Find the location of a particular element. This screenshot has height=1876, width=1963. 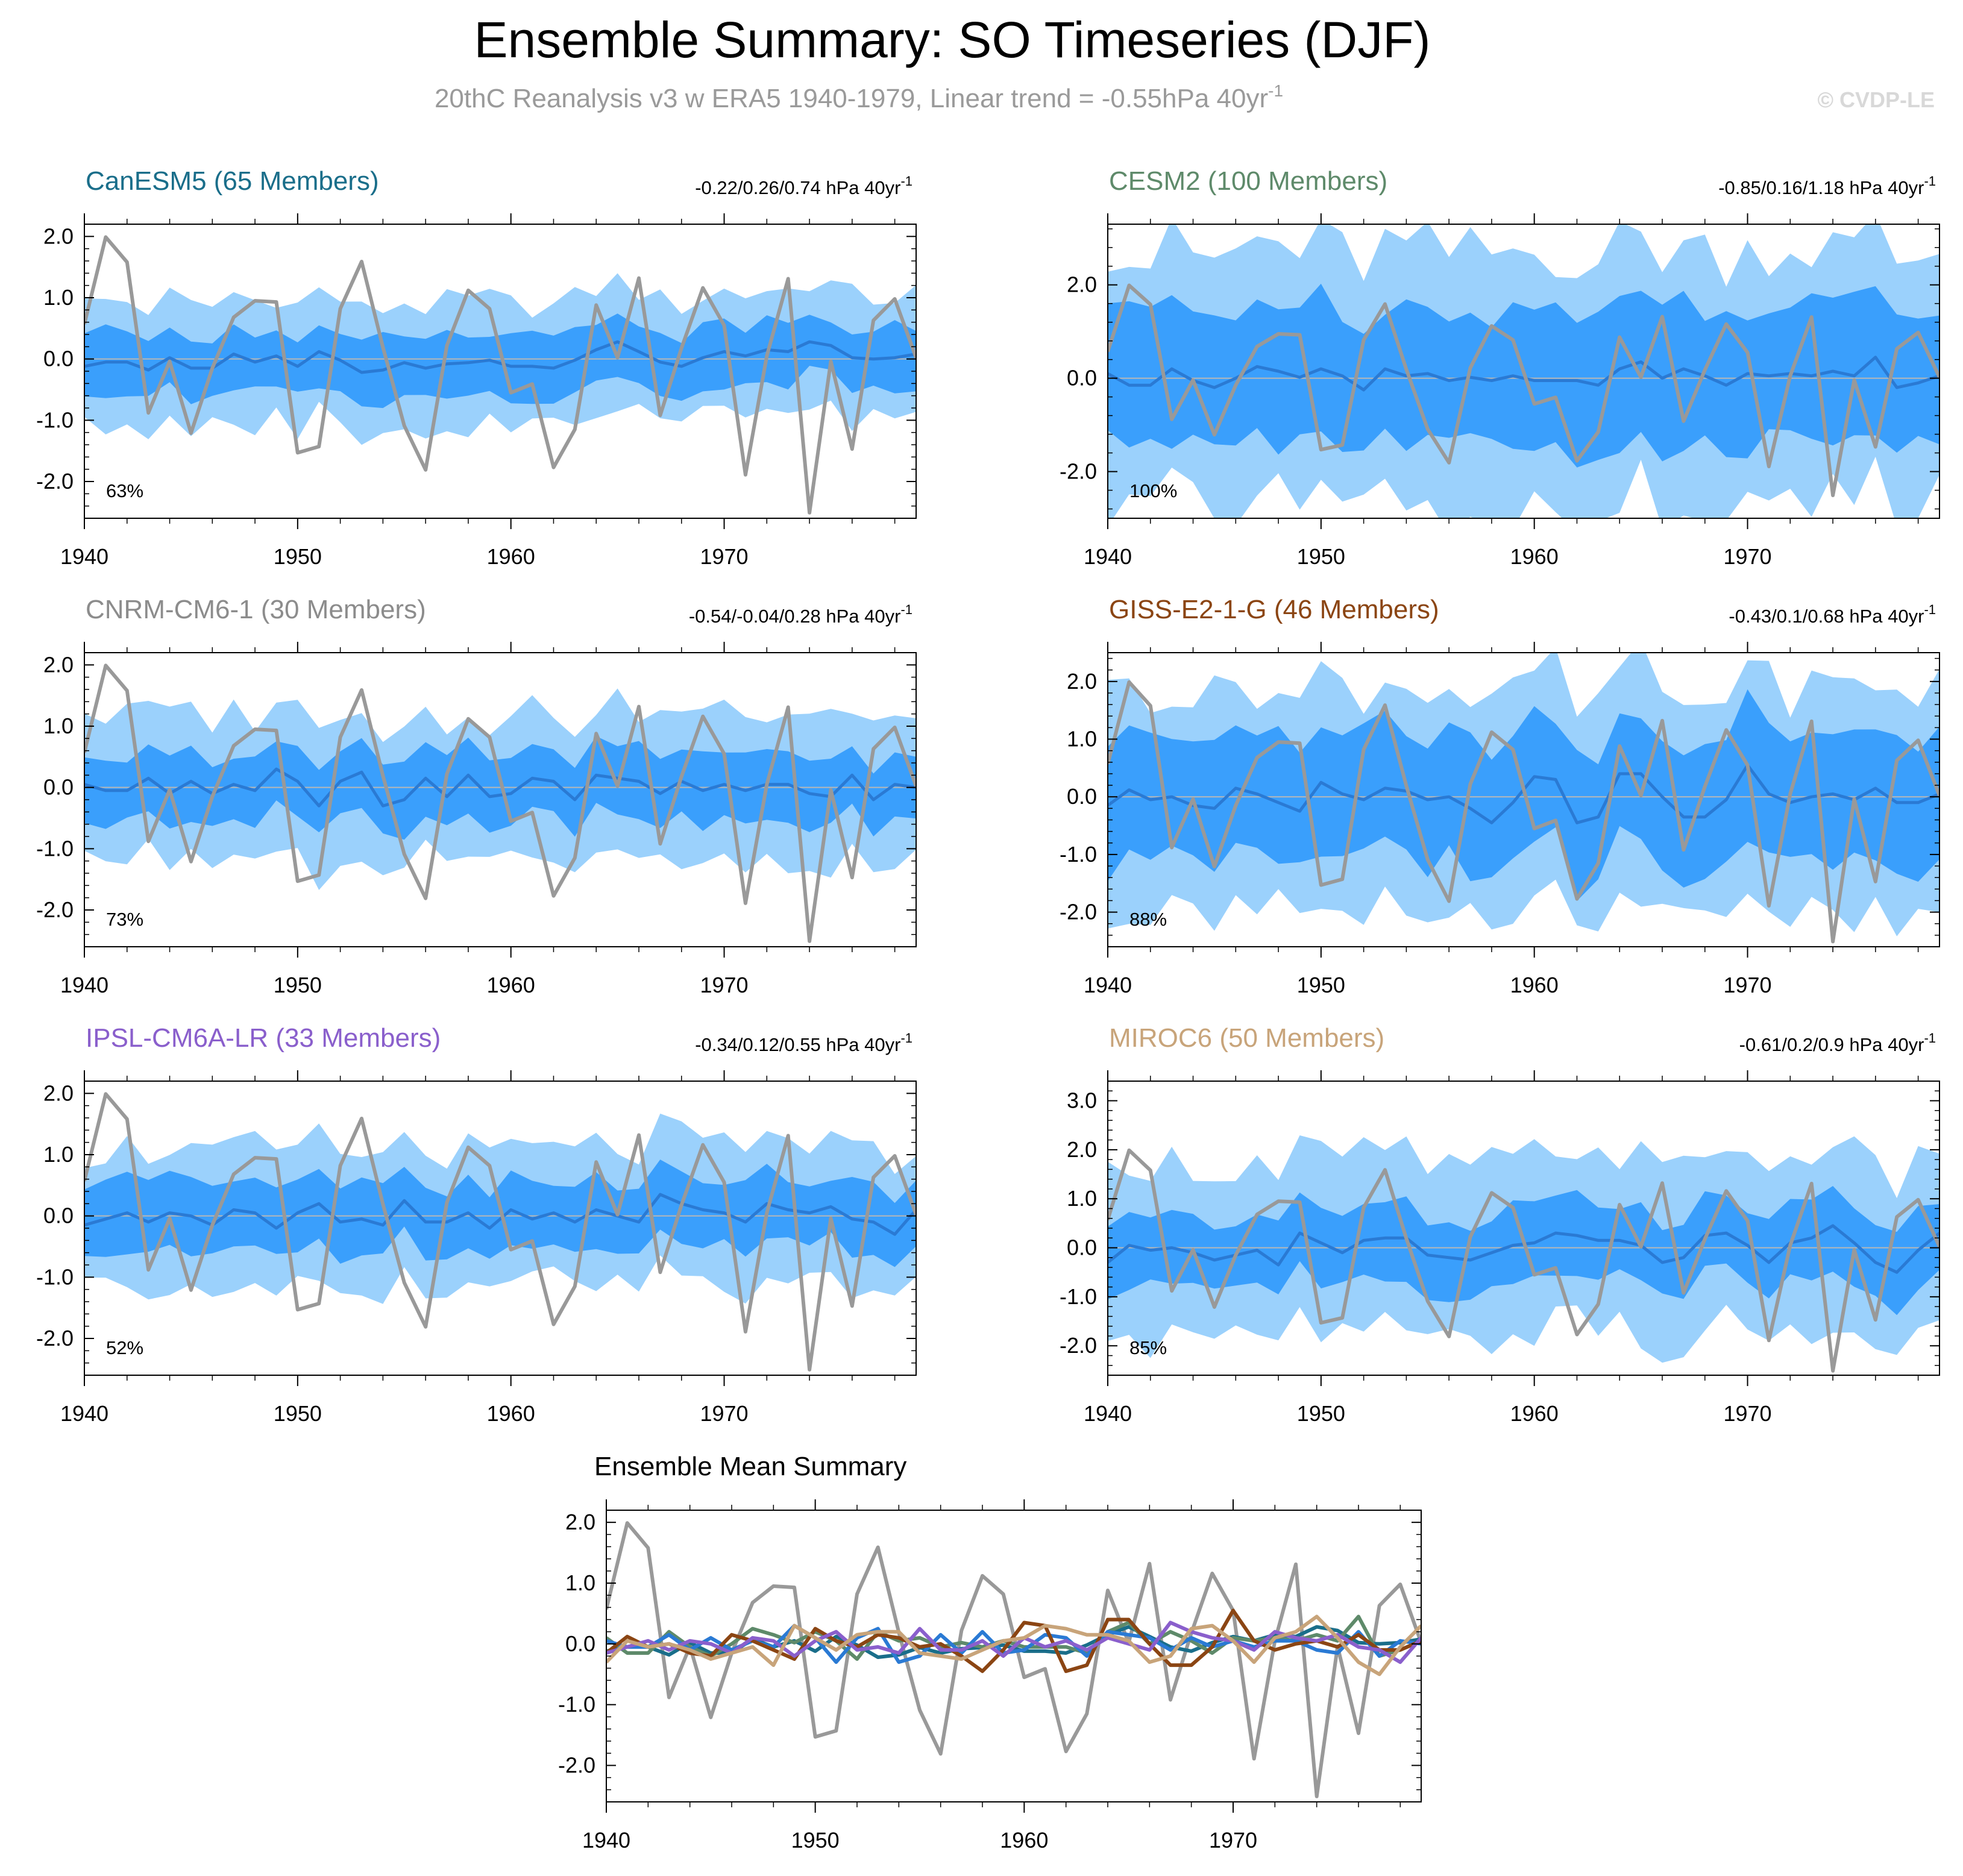

trend-label: -0.22/0.26/0.74 hPa 40yr-1 is located at coordinates (803, 186).